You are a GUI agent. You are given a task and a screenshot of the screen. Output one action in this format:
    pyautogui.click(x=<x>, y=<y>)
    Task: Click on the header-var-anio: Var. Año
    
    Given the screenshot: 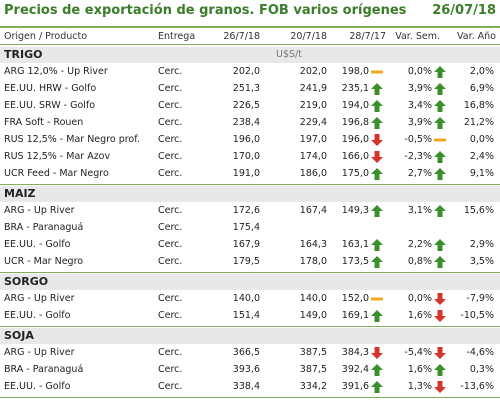 What is the action you would take?
    pyautogui.click(x=476, y=36)
    